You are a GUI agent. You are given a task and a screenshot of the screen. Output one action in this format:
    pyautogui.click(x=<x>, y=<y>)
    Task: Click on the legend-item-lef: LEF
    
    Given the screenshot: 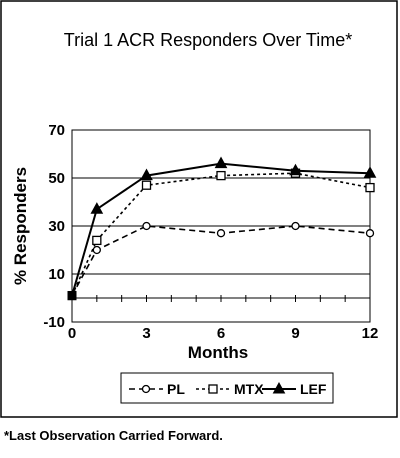 What is the action you would take?
    pyautogui.click(x=294, y=389)
    